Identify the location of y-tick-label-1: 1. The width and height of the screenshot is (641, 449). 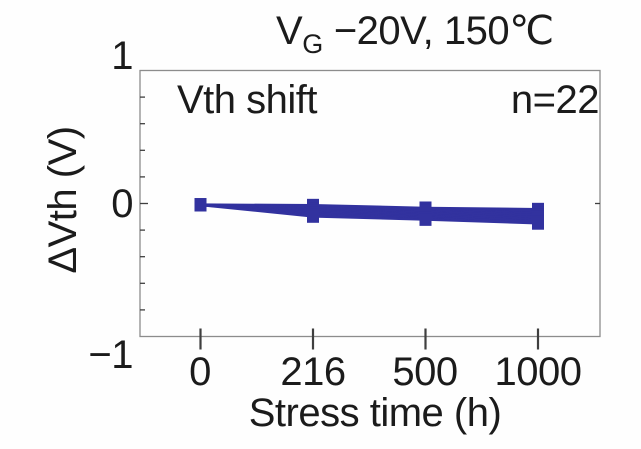
(122, 56).